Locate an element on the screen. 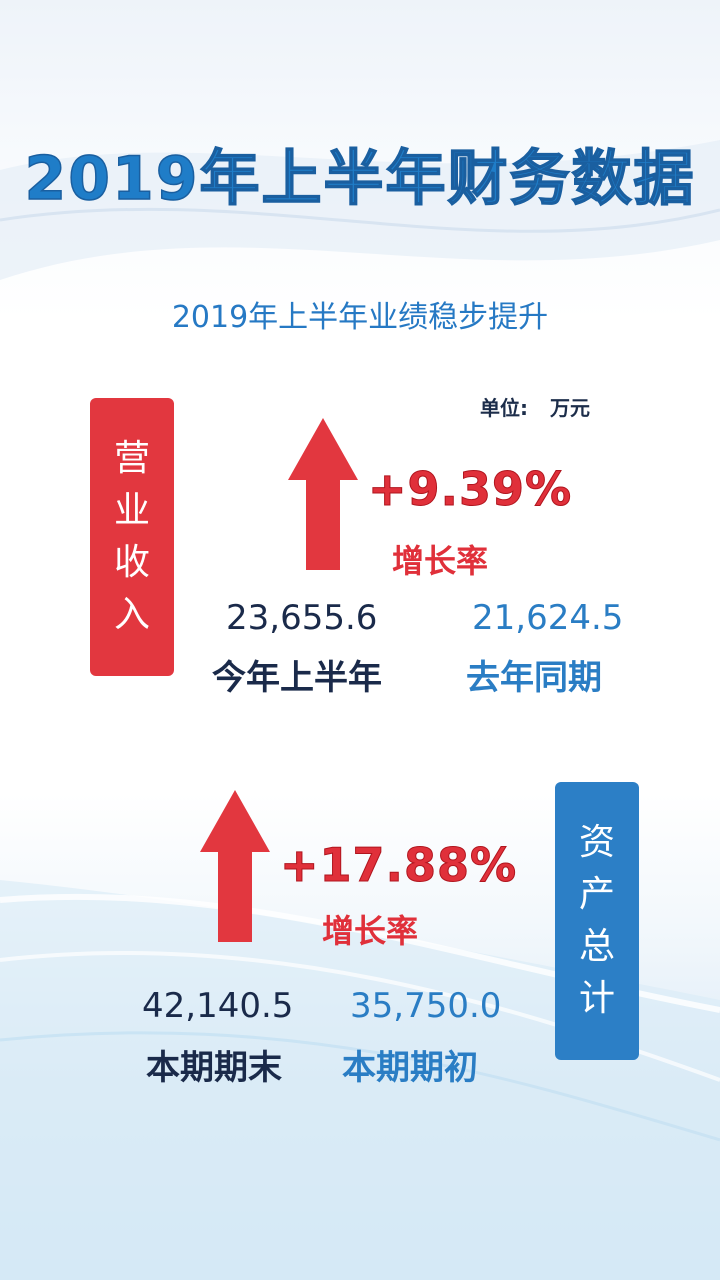 Image resolution: width=720 pixels, height=1280 pixels. revenue-label-char: 收 is located at coordinates (131, 562).